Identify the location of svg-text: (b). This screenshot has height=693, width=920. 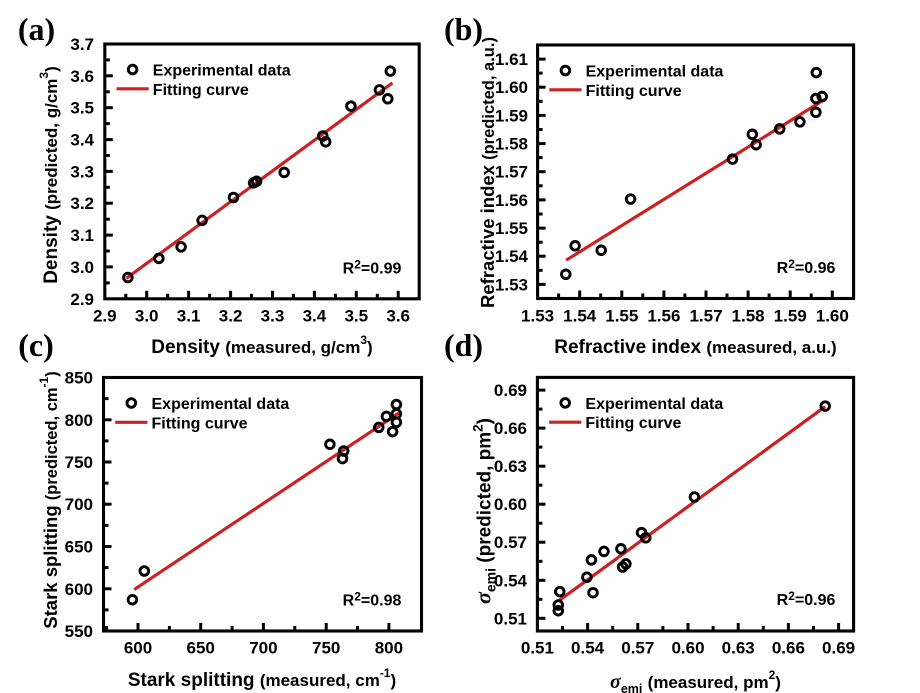
(463, 29).